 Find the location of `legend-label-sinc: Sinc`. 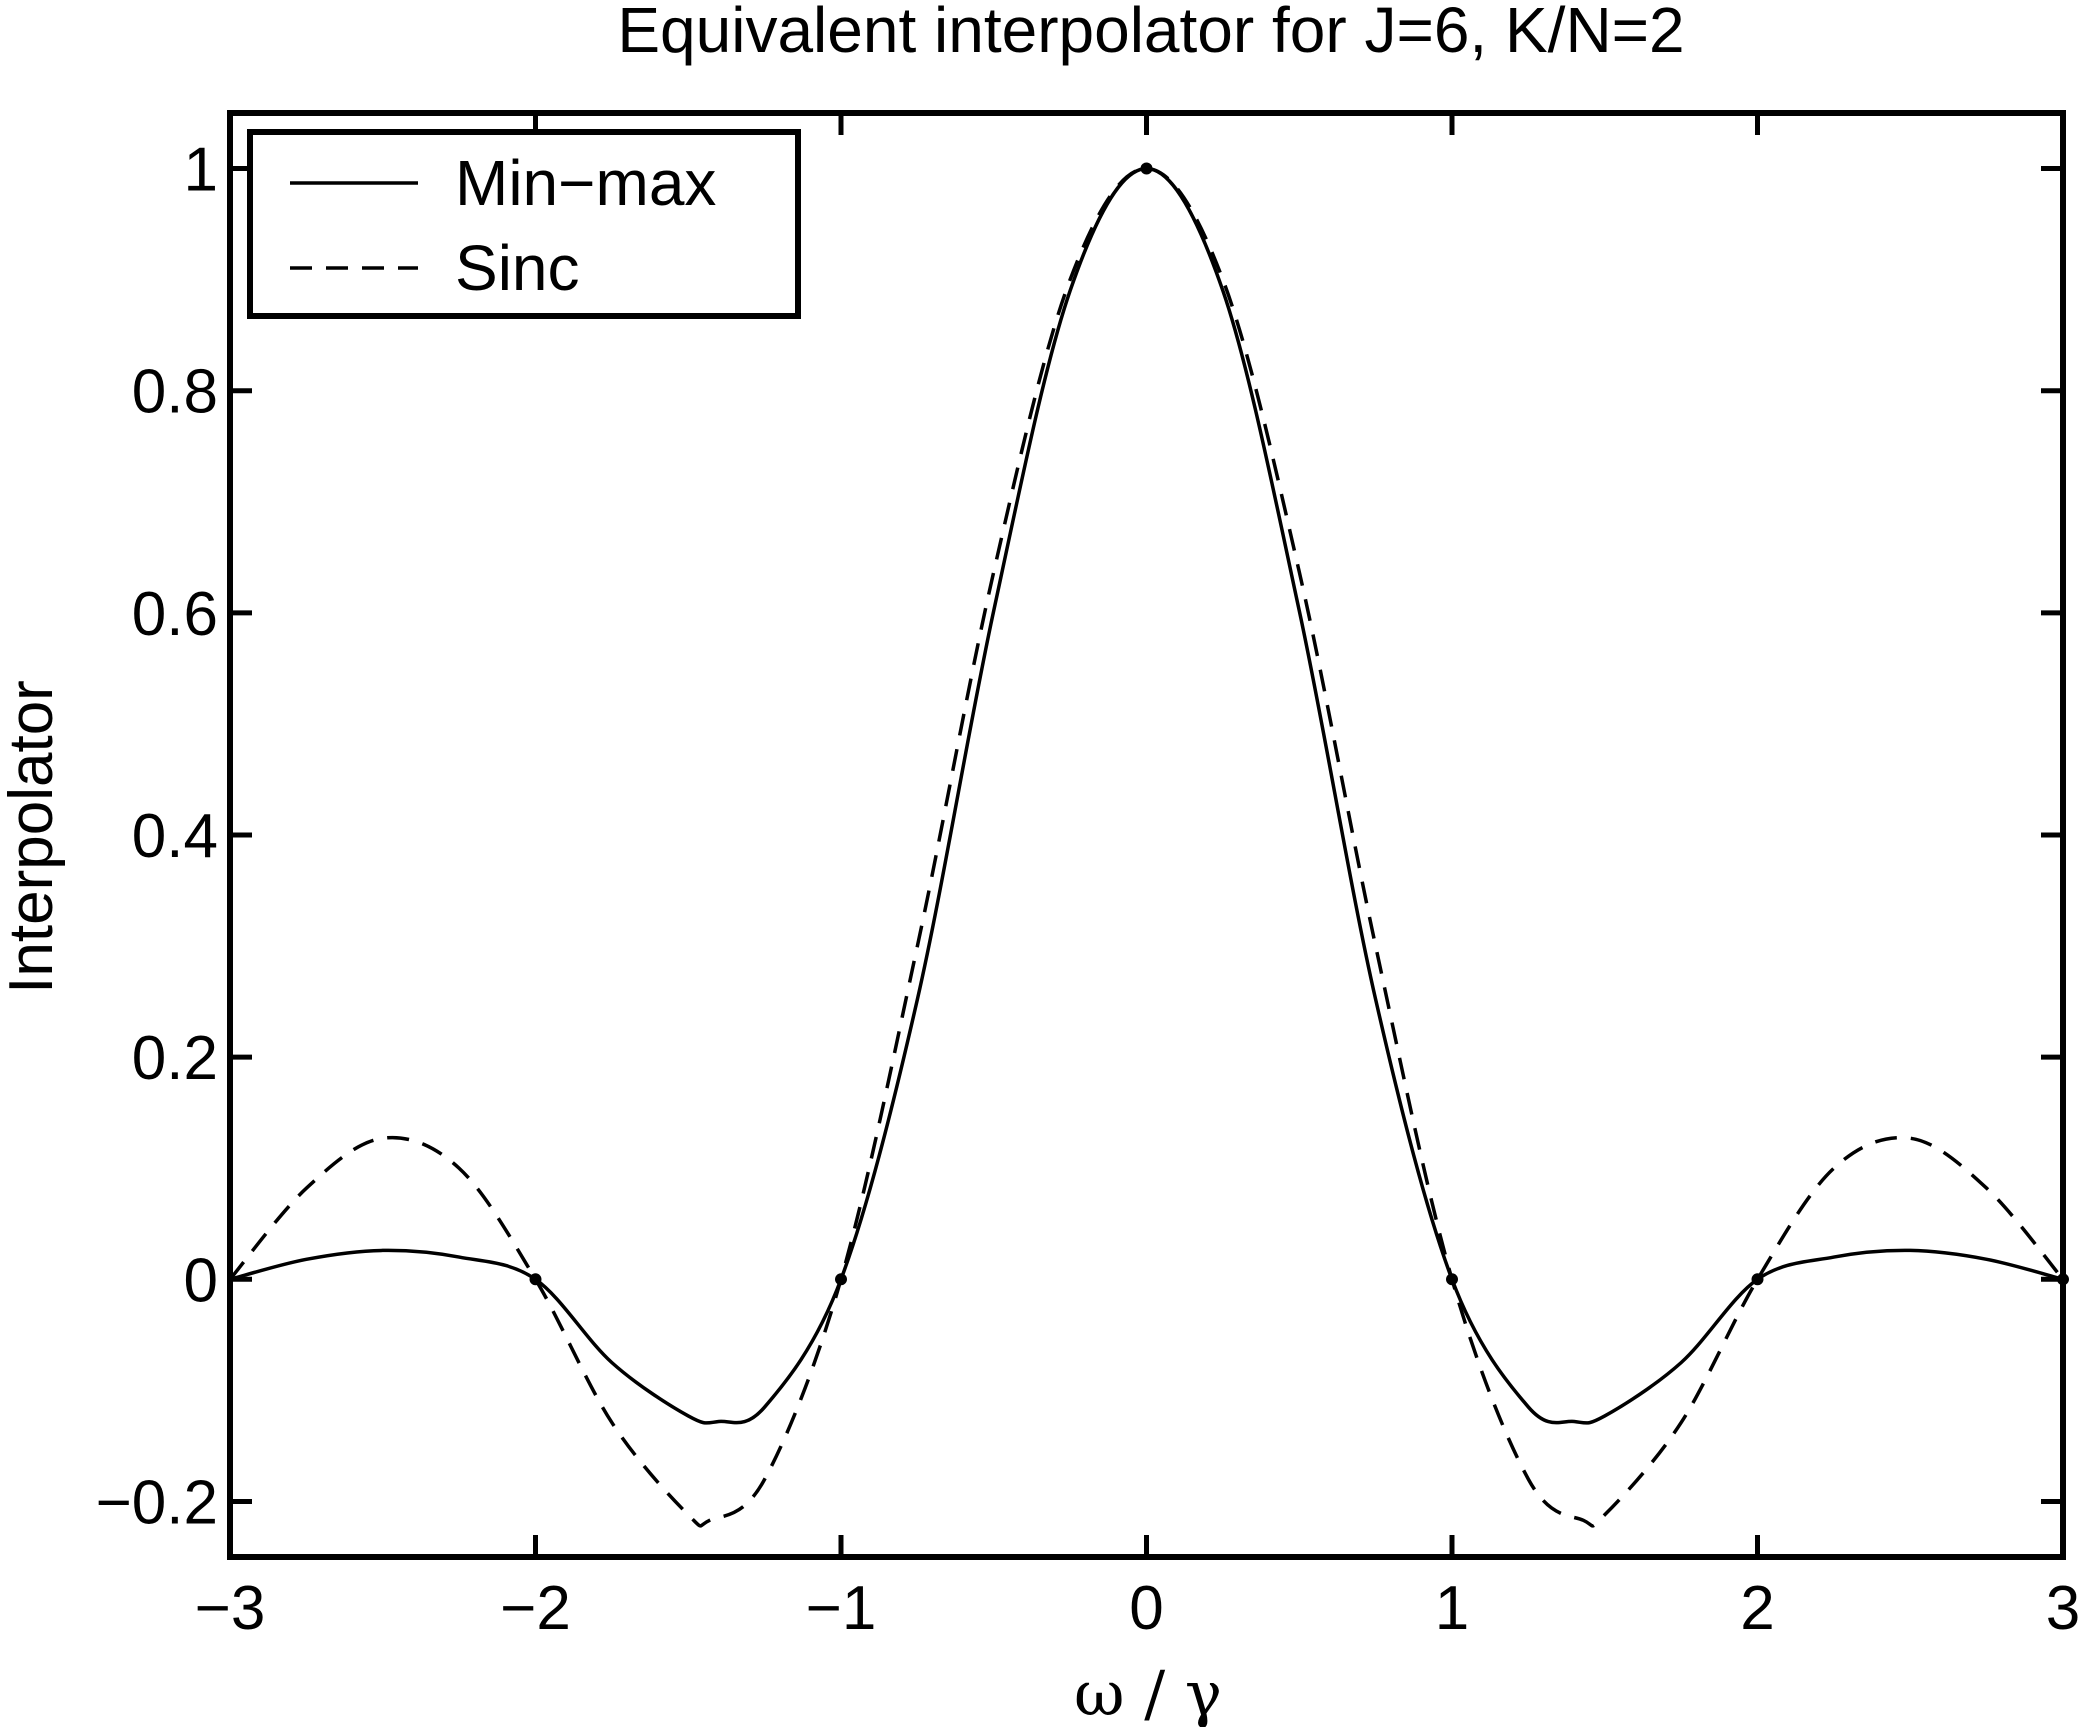

legend-label-sinc: Sinc is located at coordinates (517, 268).